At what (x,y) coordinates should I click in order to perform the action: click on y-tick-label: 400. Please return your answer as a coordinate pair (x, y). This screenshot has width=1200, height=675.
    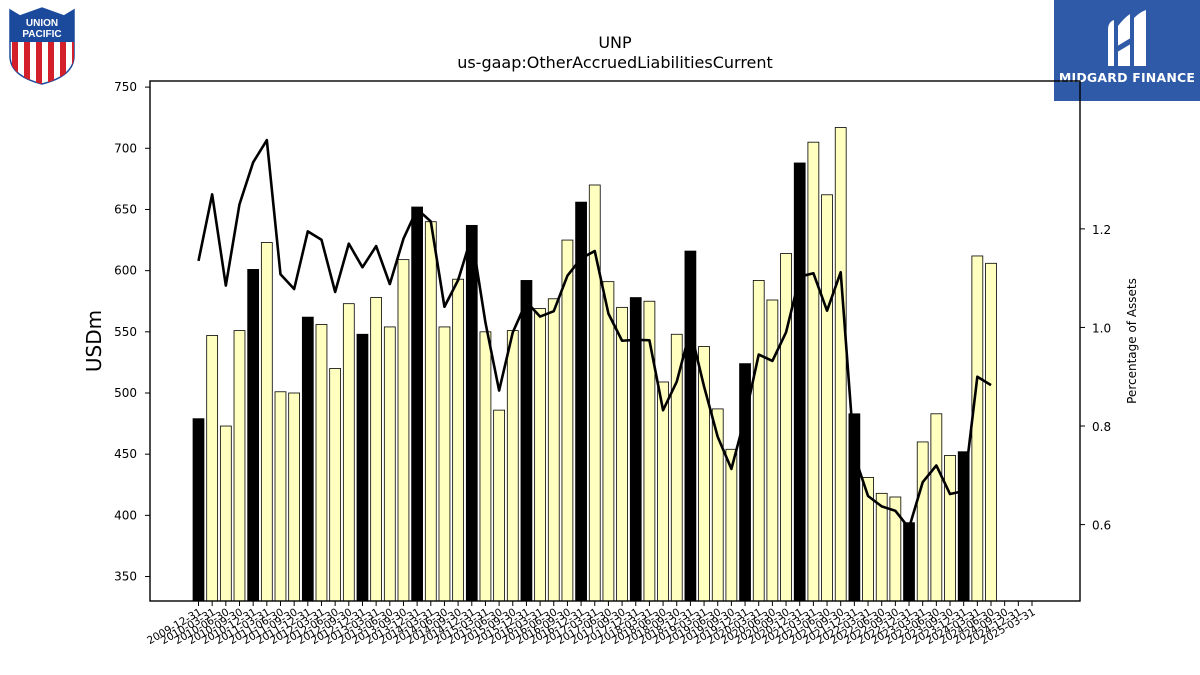
    Looking at the image, I should click on (125, 515).